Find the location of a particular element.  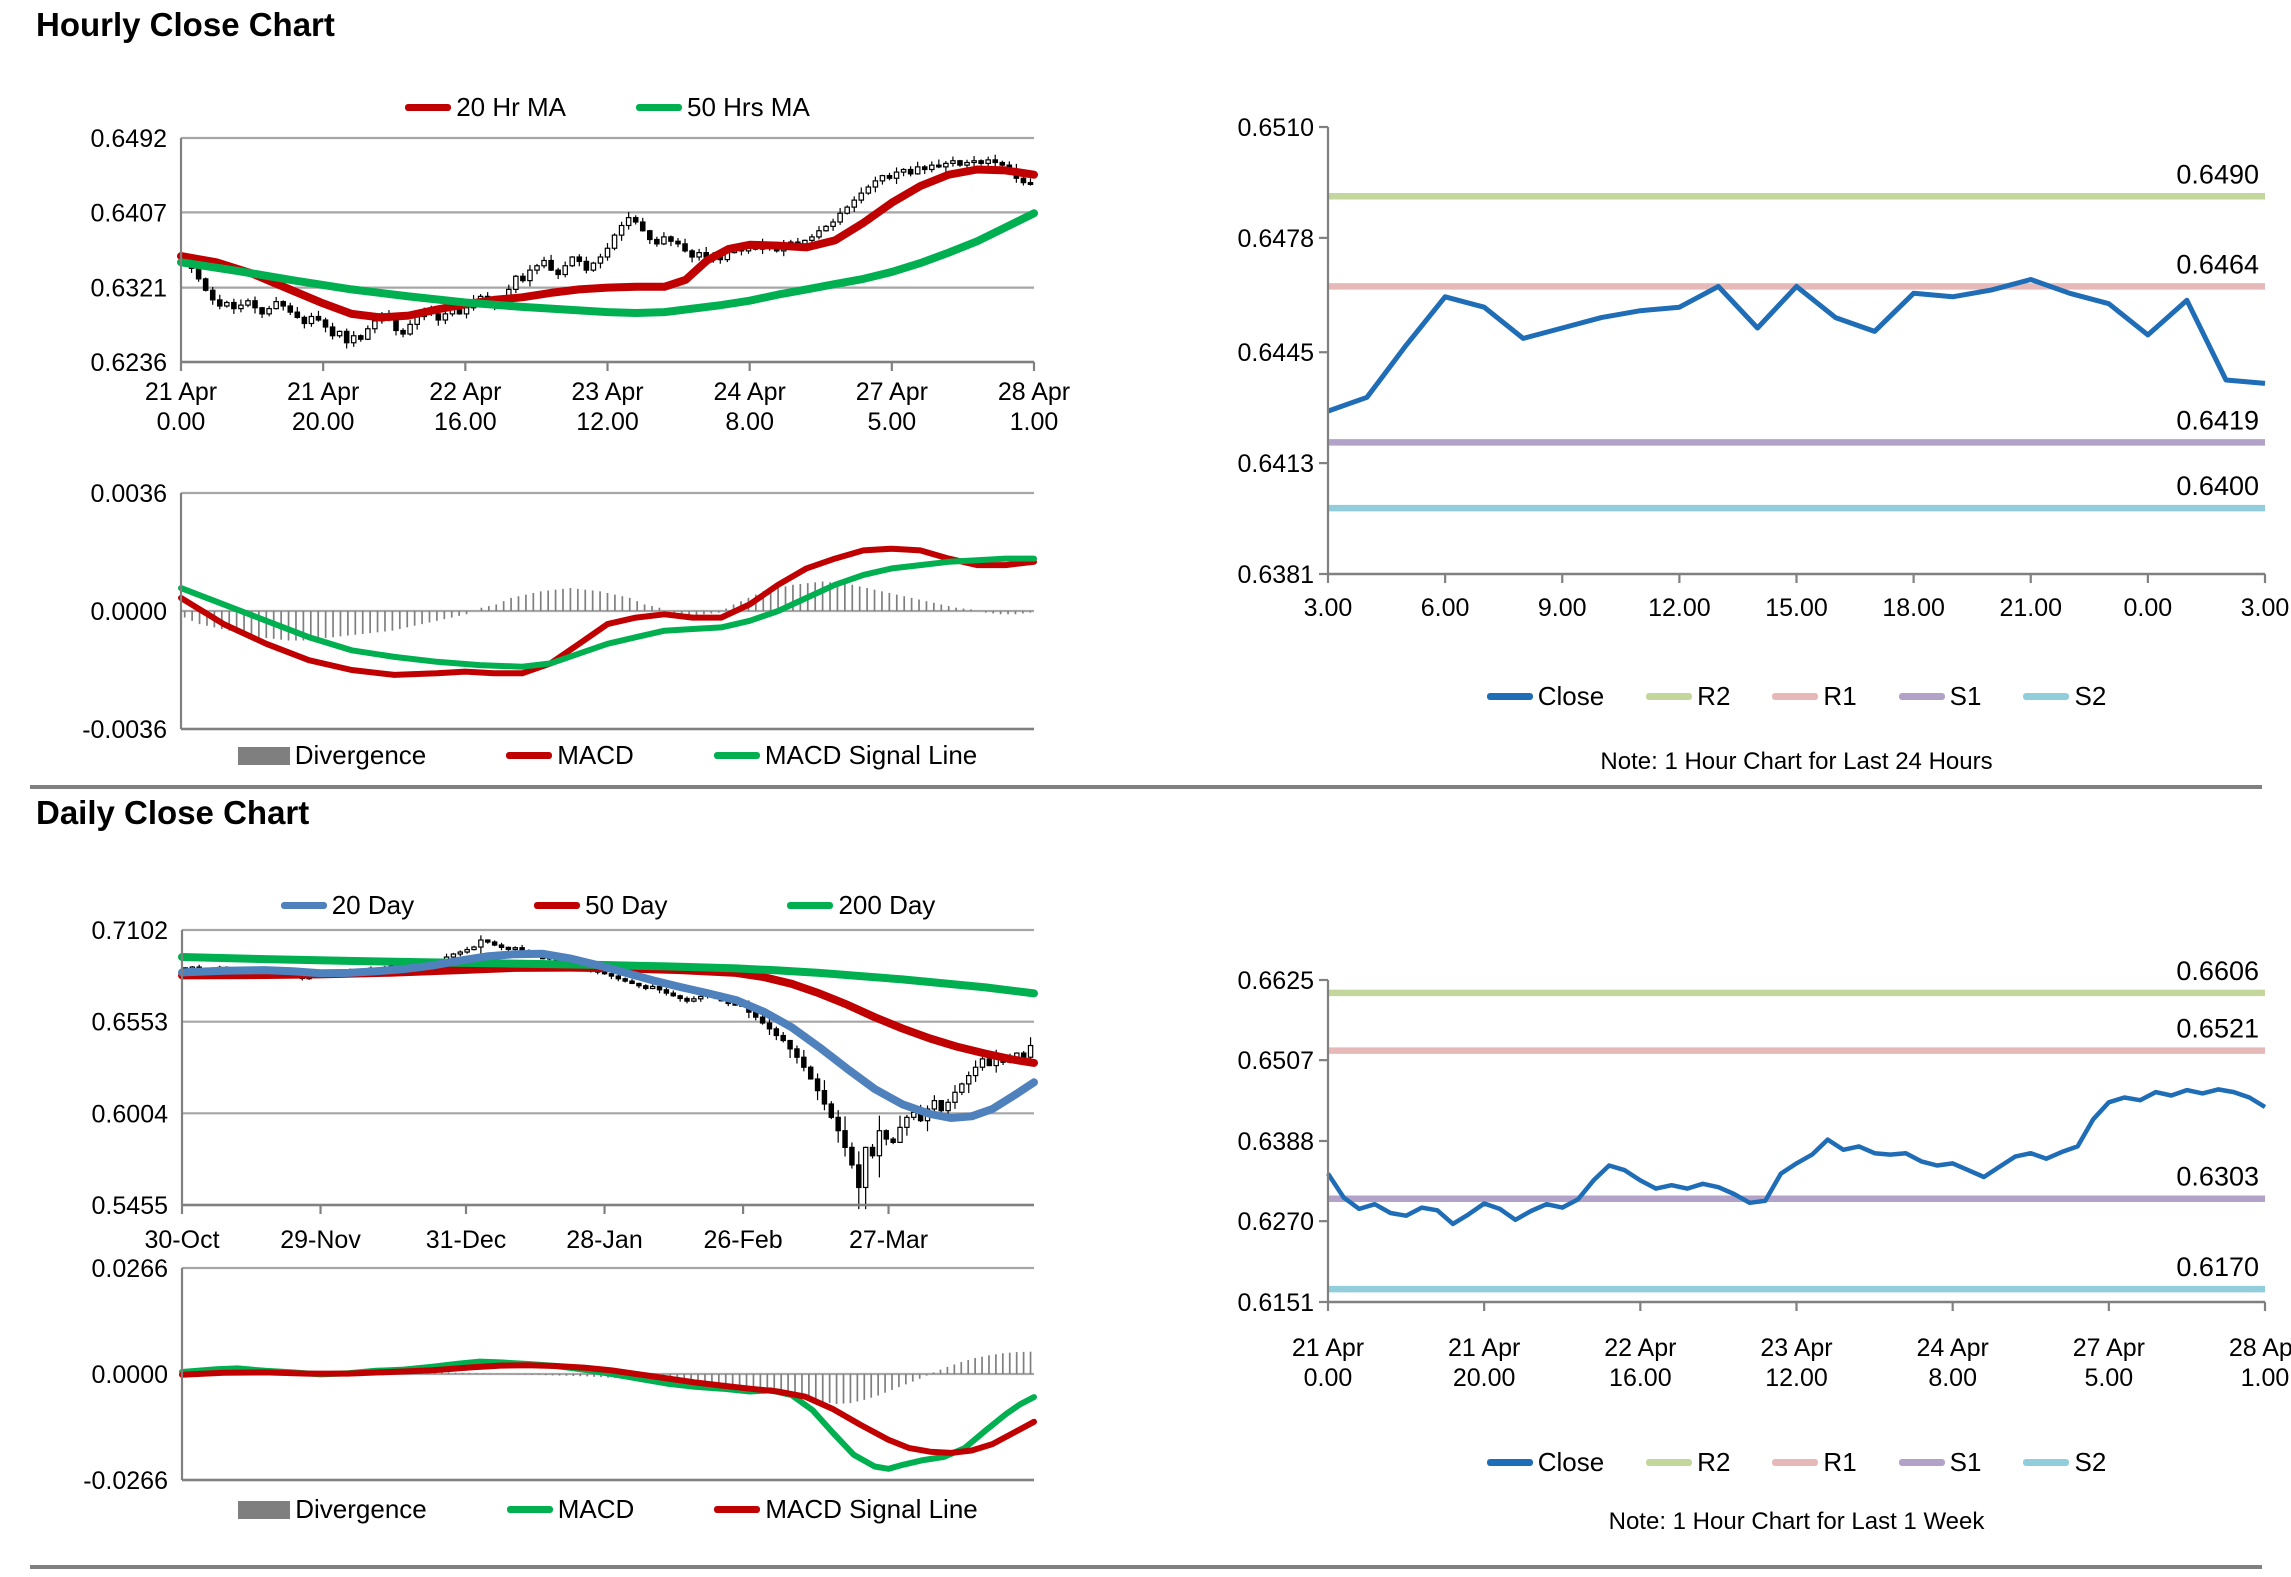

series-line-20-hr-ma is located at coordinates (607, 243).